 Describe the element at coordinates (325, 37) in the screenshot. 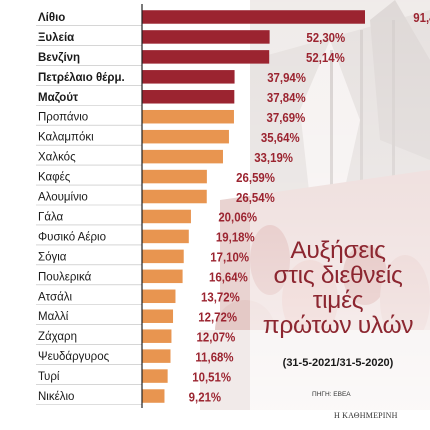

I see `data-label: 52,30%` at that location.